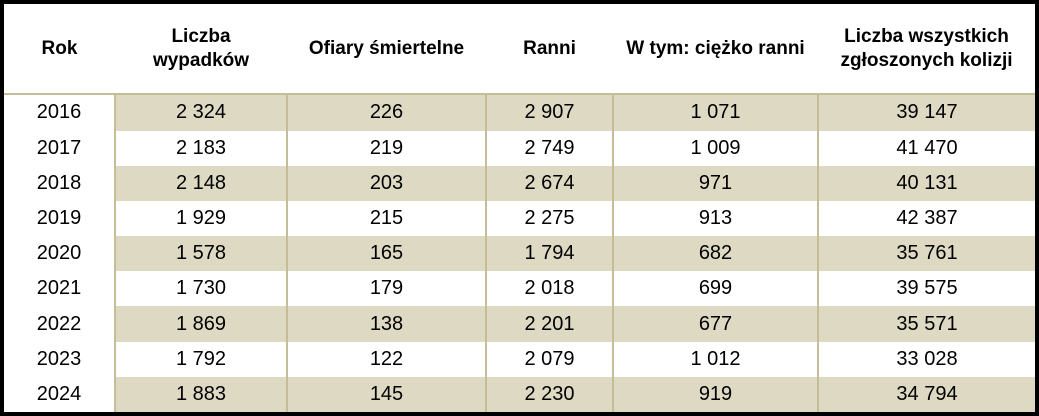  I want to click on column-header-rok: Rok, so click(59, 49).